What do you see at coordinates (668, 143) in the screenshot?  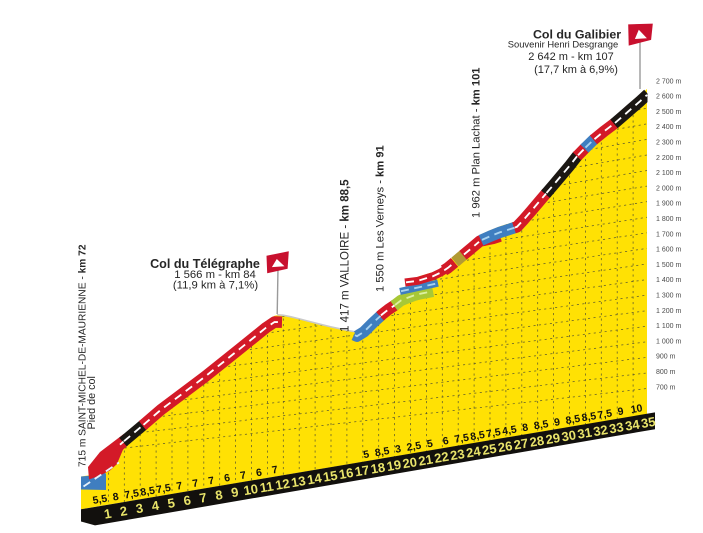 I see `svg-text: 2 300 m` at bounding box center [668, 143].